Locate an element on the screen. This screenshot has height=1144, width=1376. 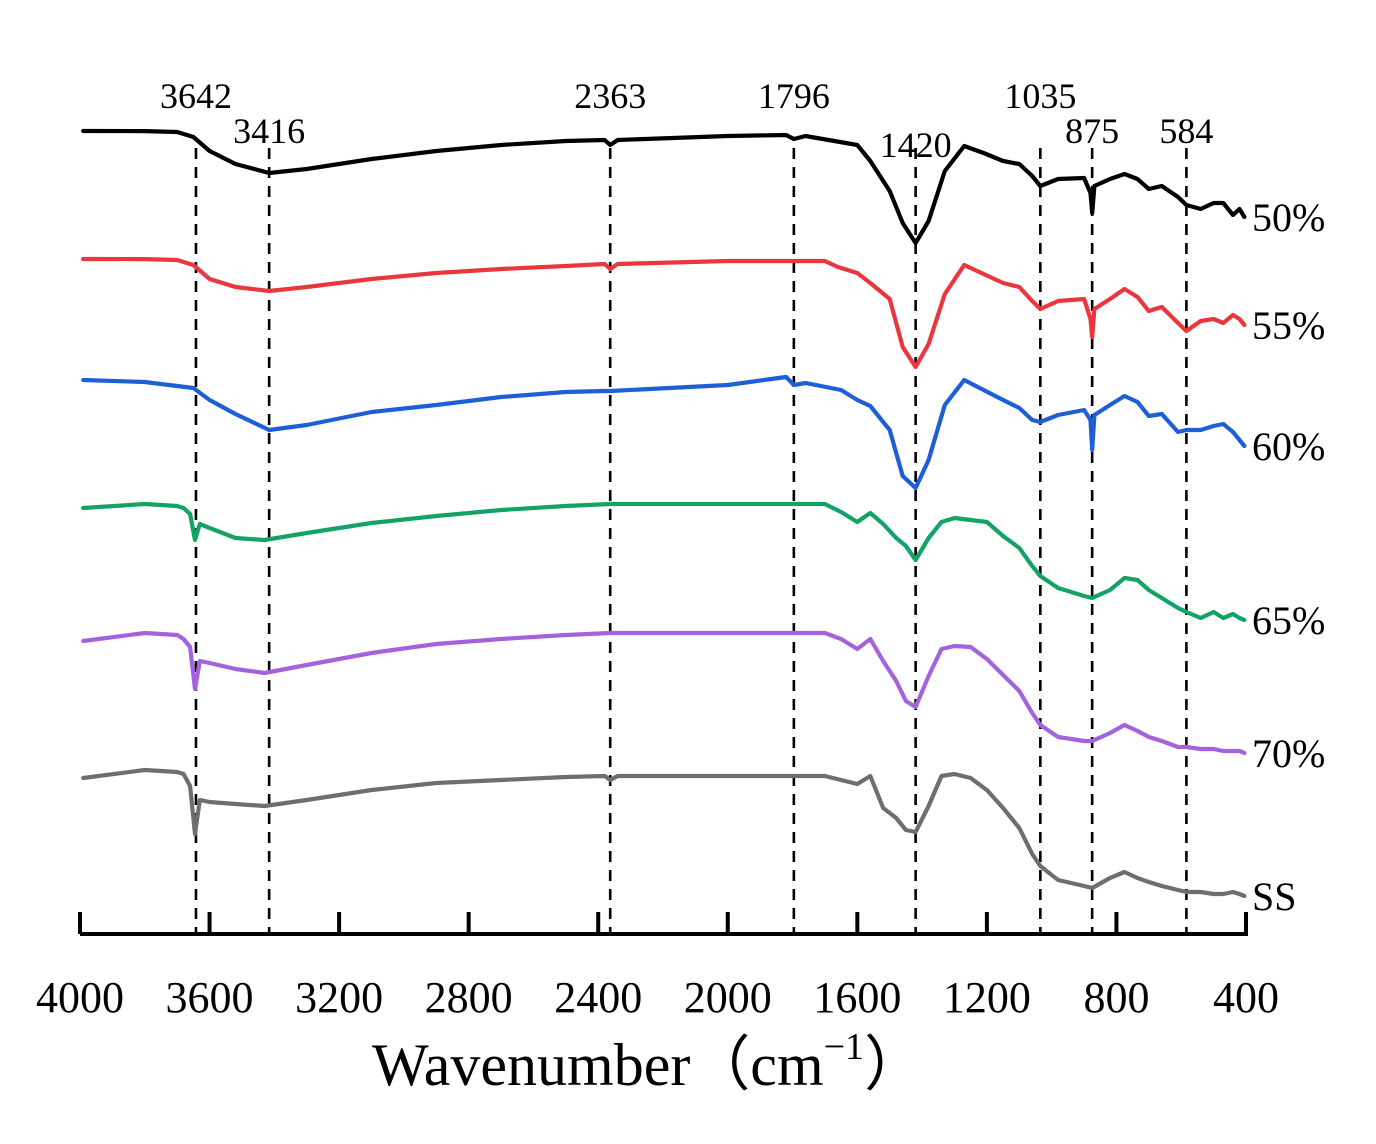
series-label-70pct: 70% is located at coordinates (1288, 753).